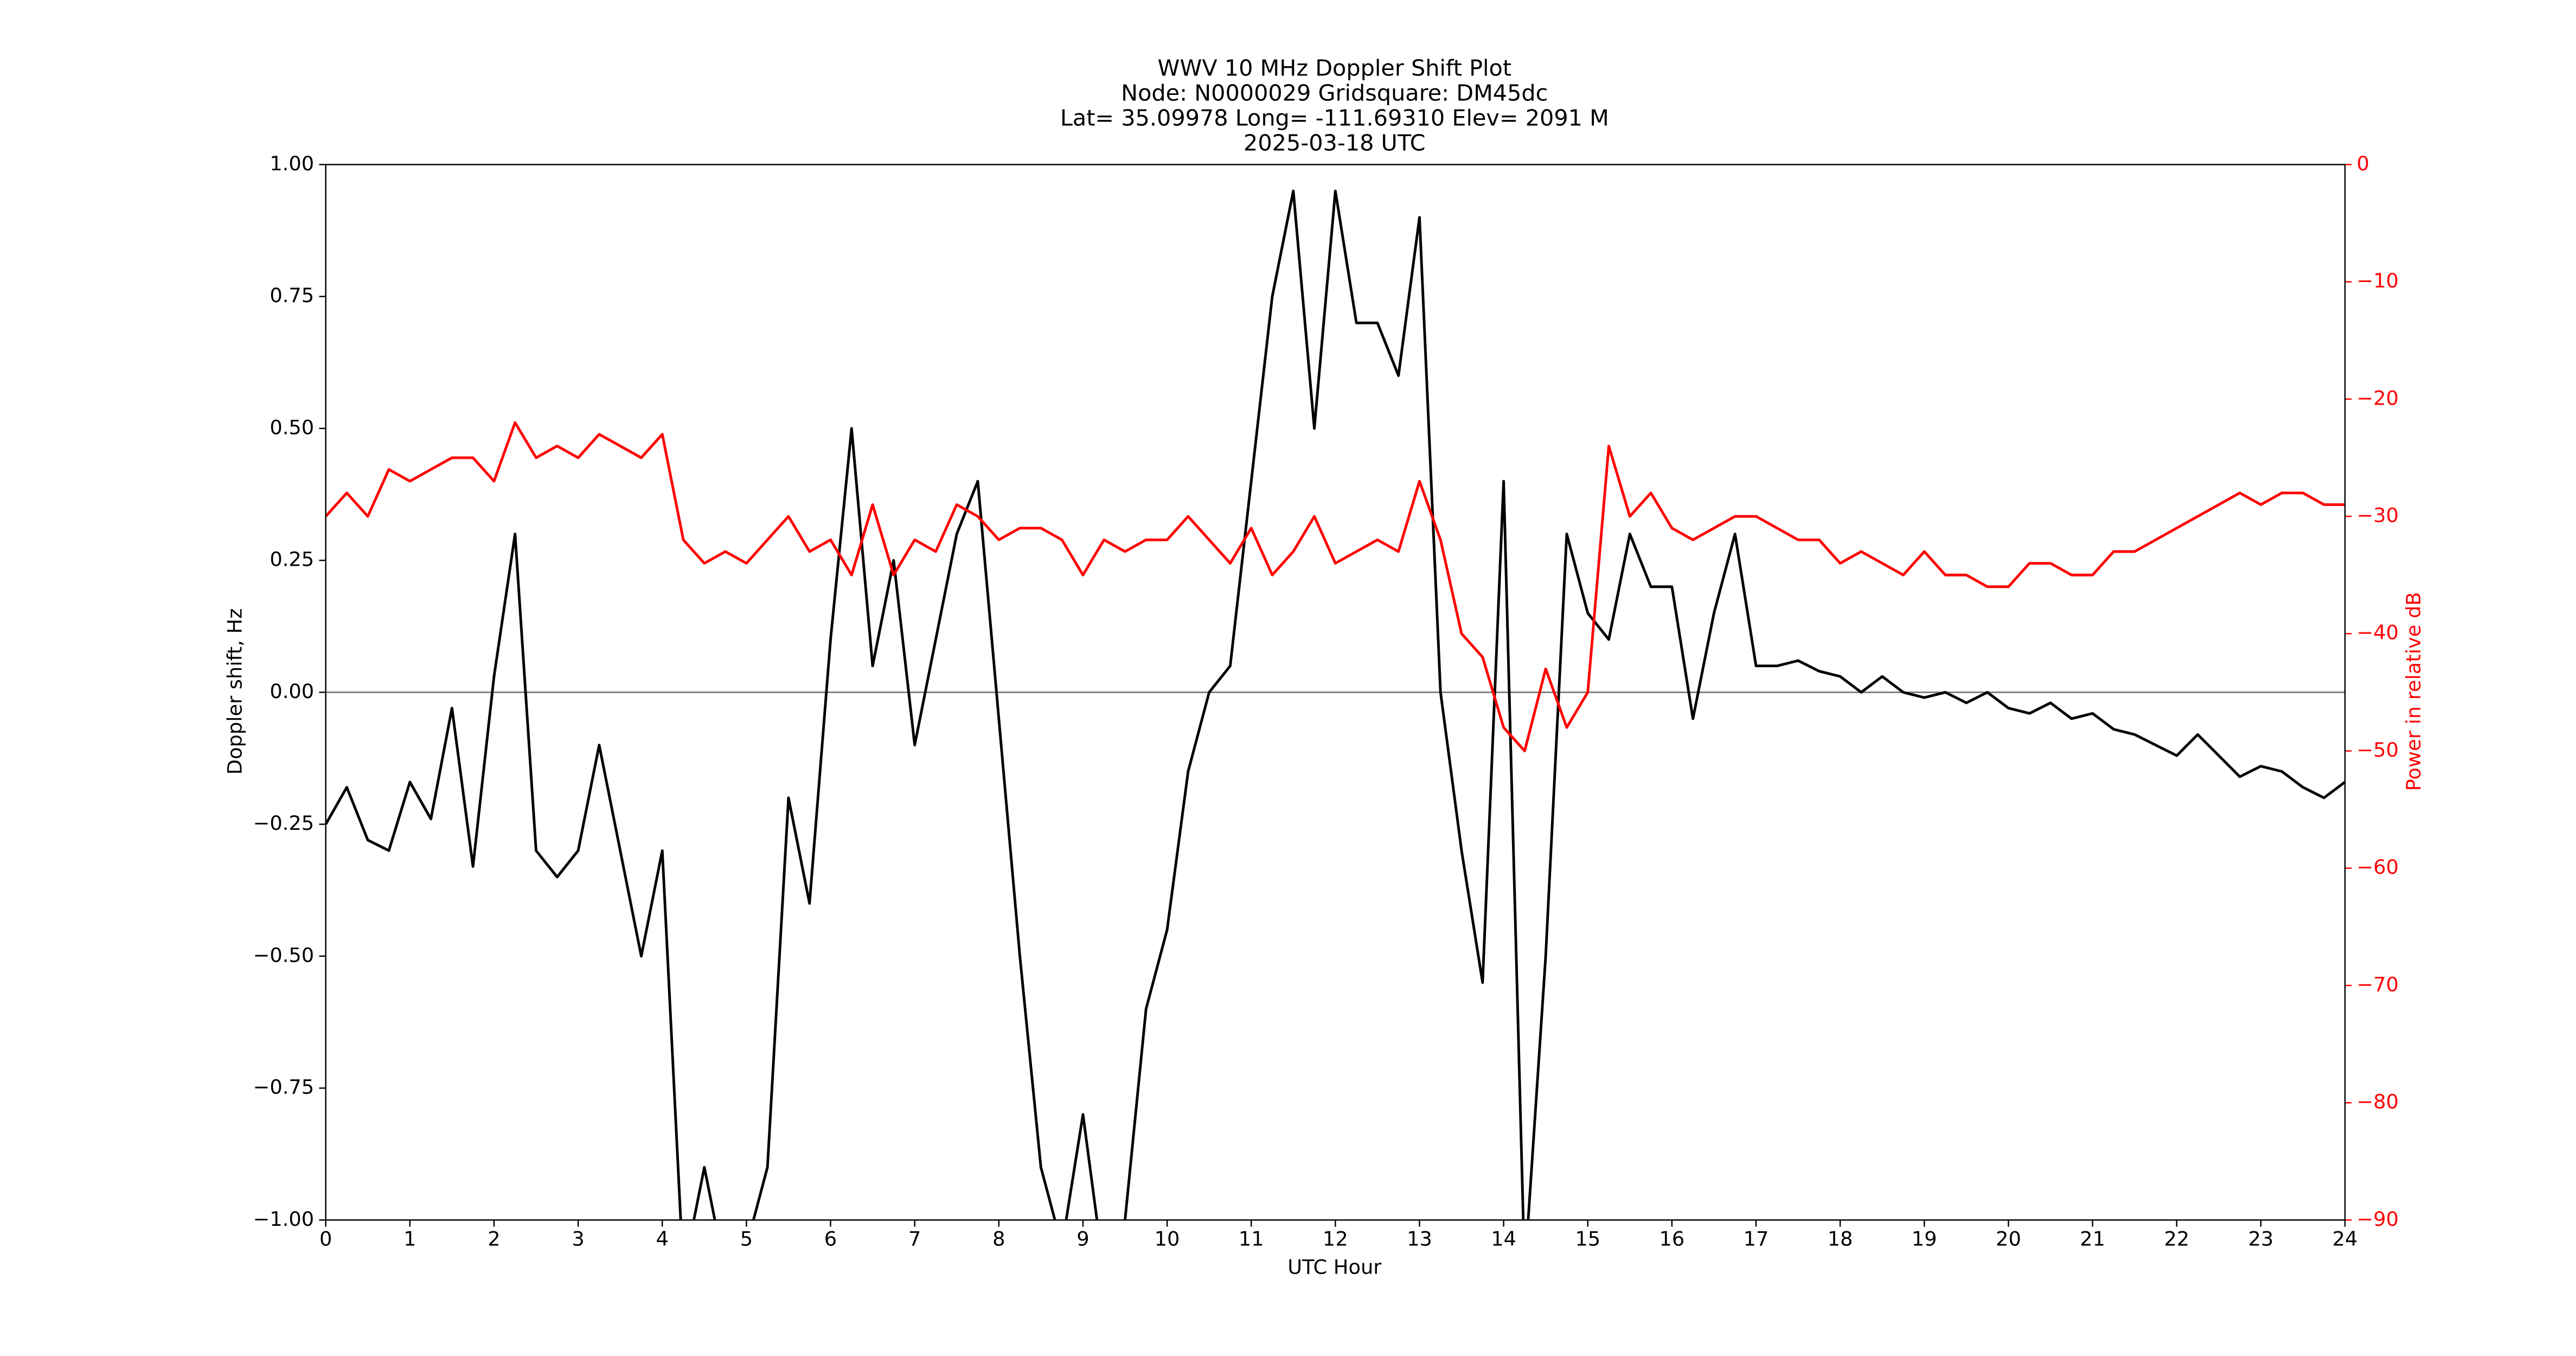  Describe the element at coordinates (914, 1239) in the screenshot. I see `x-tick-label: 7` at that location.